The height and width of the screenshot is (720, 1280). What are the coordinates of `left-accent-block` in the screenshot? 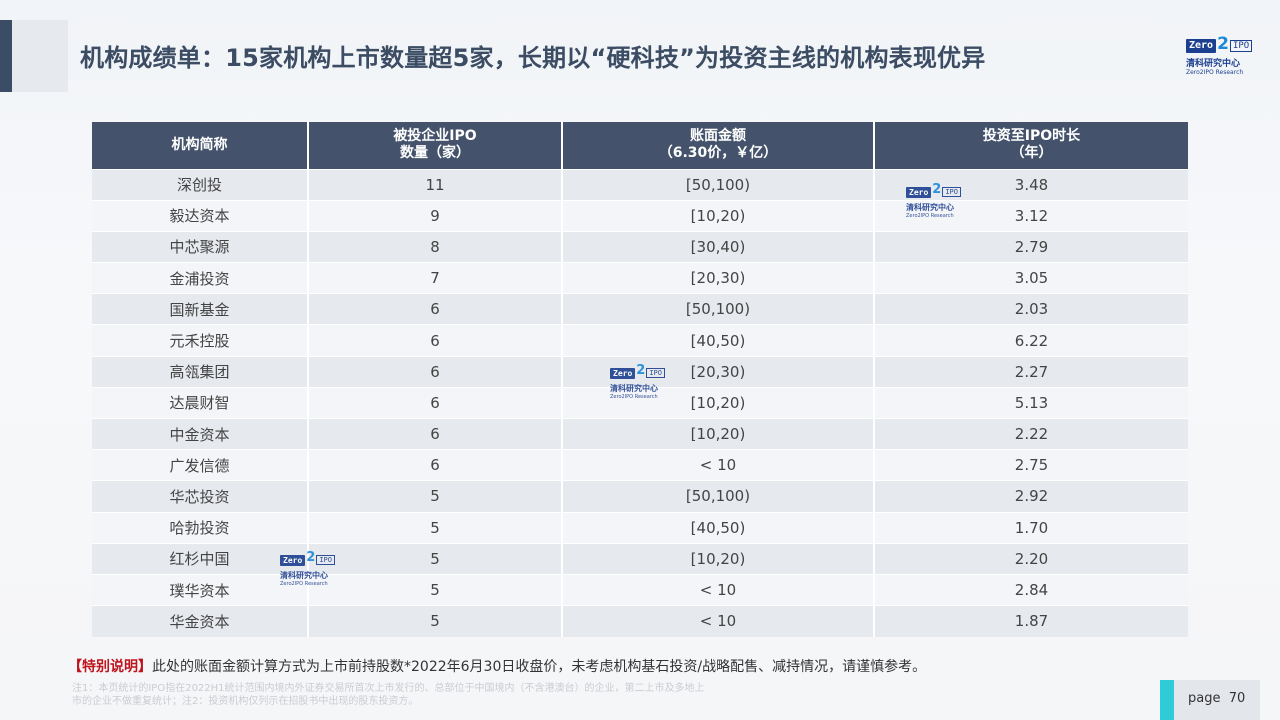 It's located at (40, 56).